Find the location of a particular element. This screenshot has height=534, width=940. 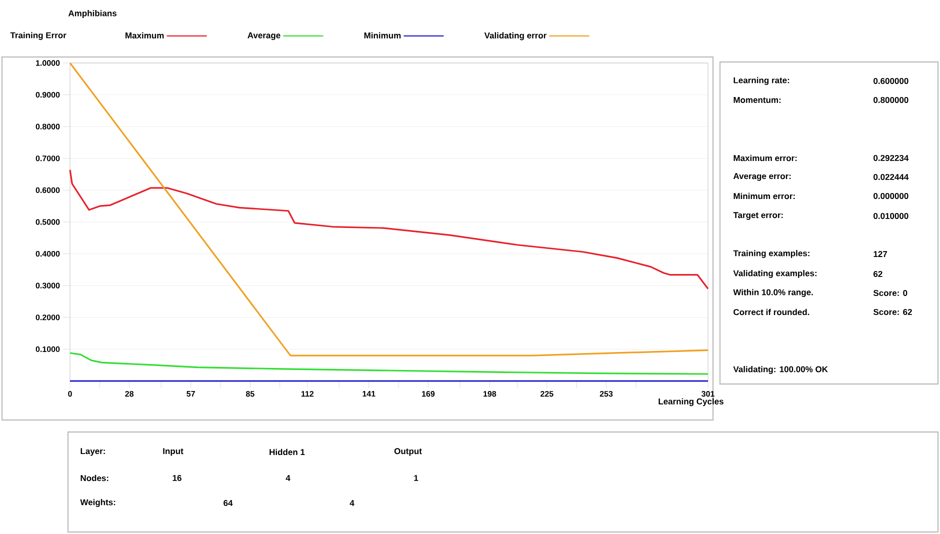

text: 0.000000 is located at coordinates (891, 195).